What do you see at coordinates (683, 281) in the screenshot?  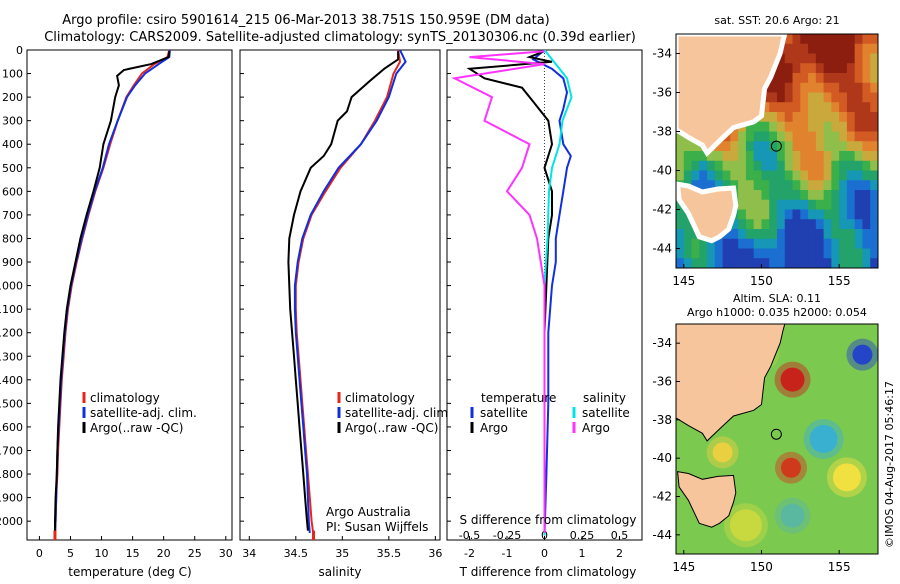 I see `lon-tick-label: 145` at bounding box center [683, 281].